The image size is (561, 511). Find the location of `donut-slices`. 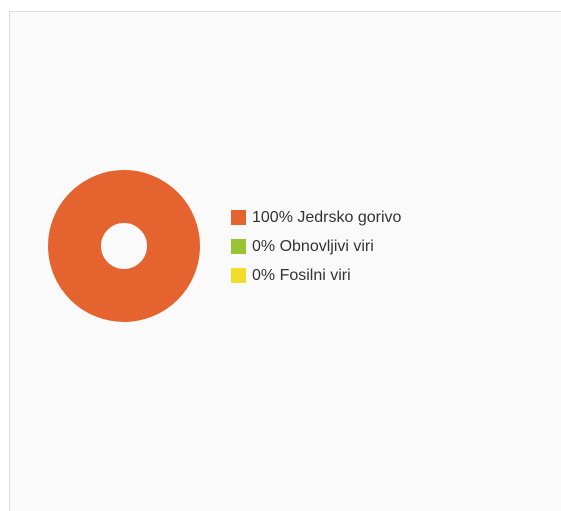

donut-slices is located at coordinates (124, 246).